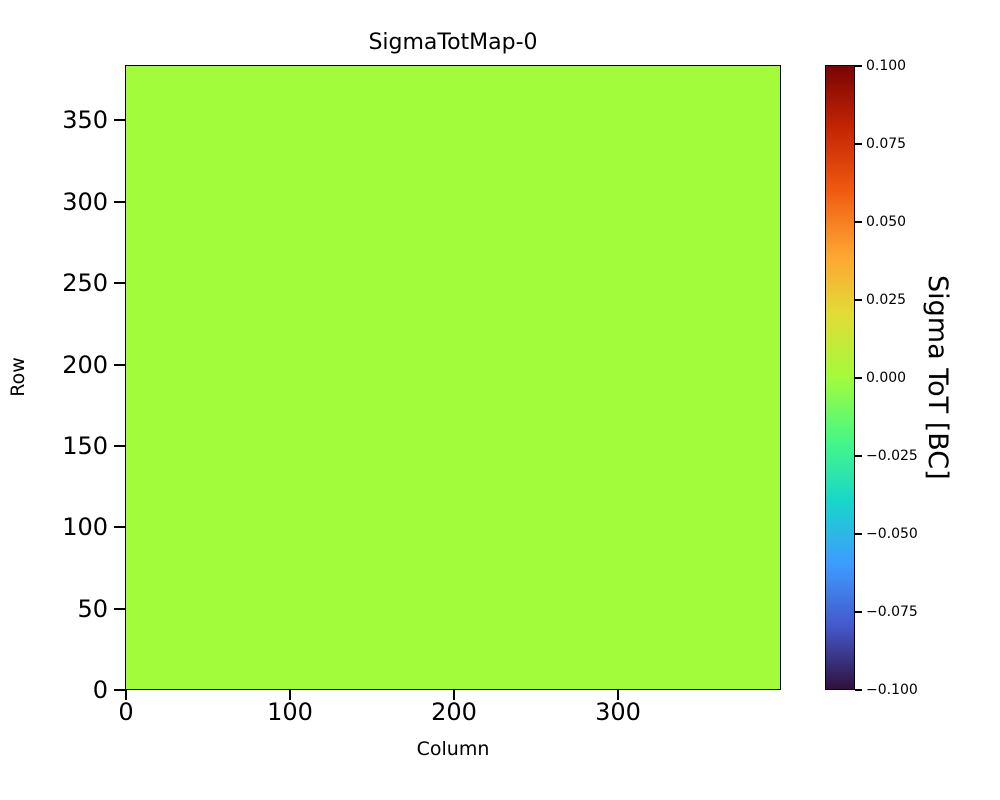  Describe the element at coordinates (886, 222) in the screenshot. I see `colorbar-tick-label: 0.050` at that location.